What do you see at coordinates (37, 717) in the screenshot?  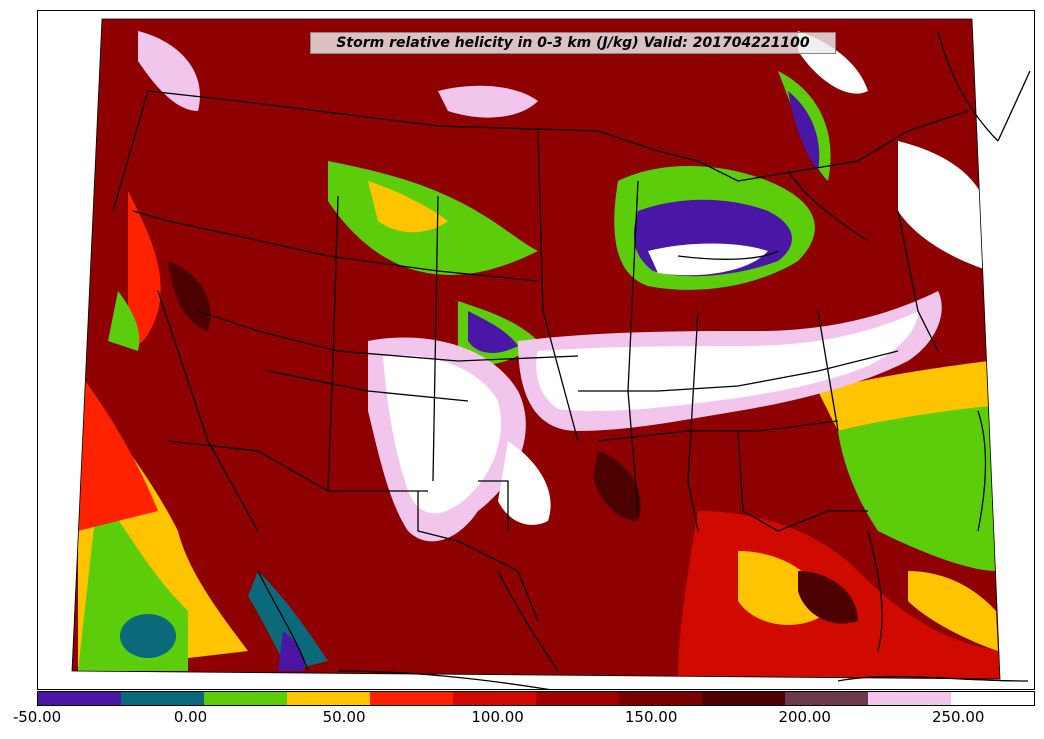 I see `colorbar-tick-label: -50.00` at bounding box center [37, 717].